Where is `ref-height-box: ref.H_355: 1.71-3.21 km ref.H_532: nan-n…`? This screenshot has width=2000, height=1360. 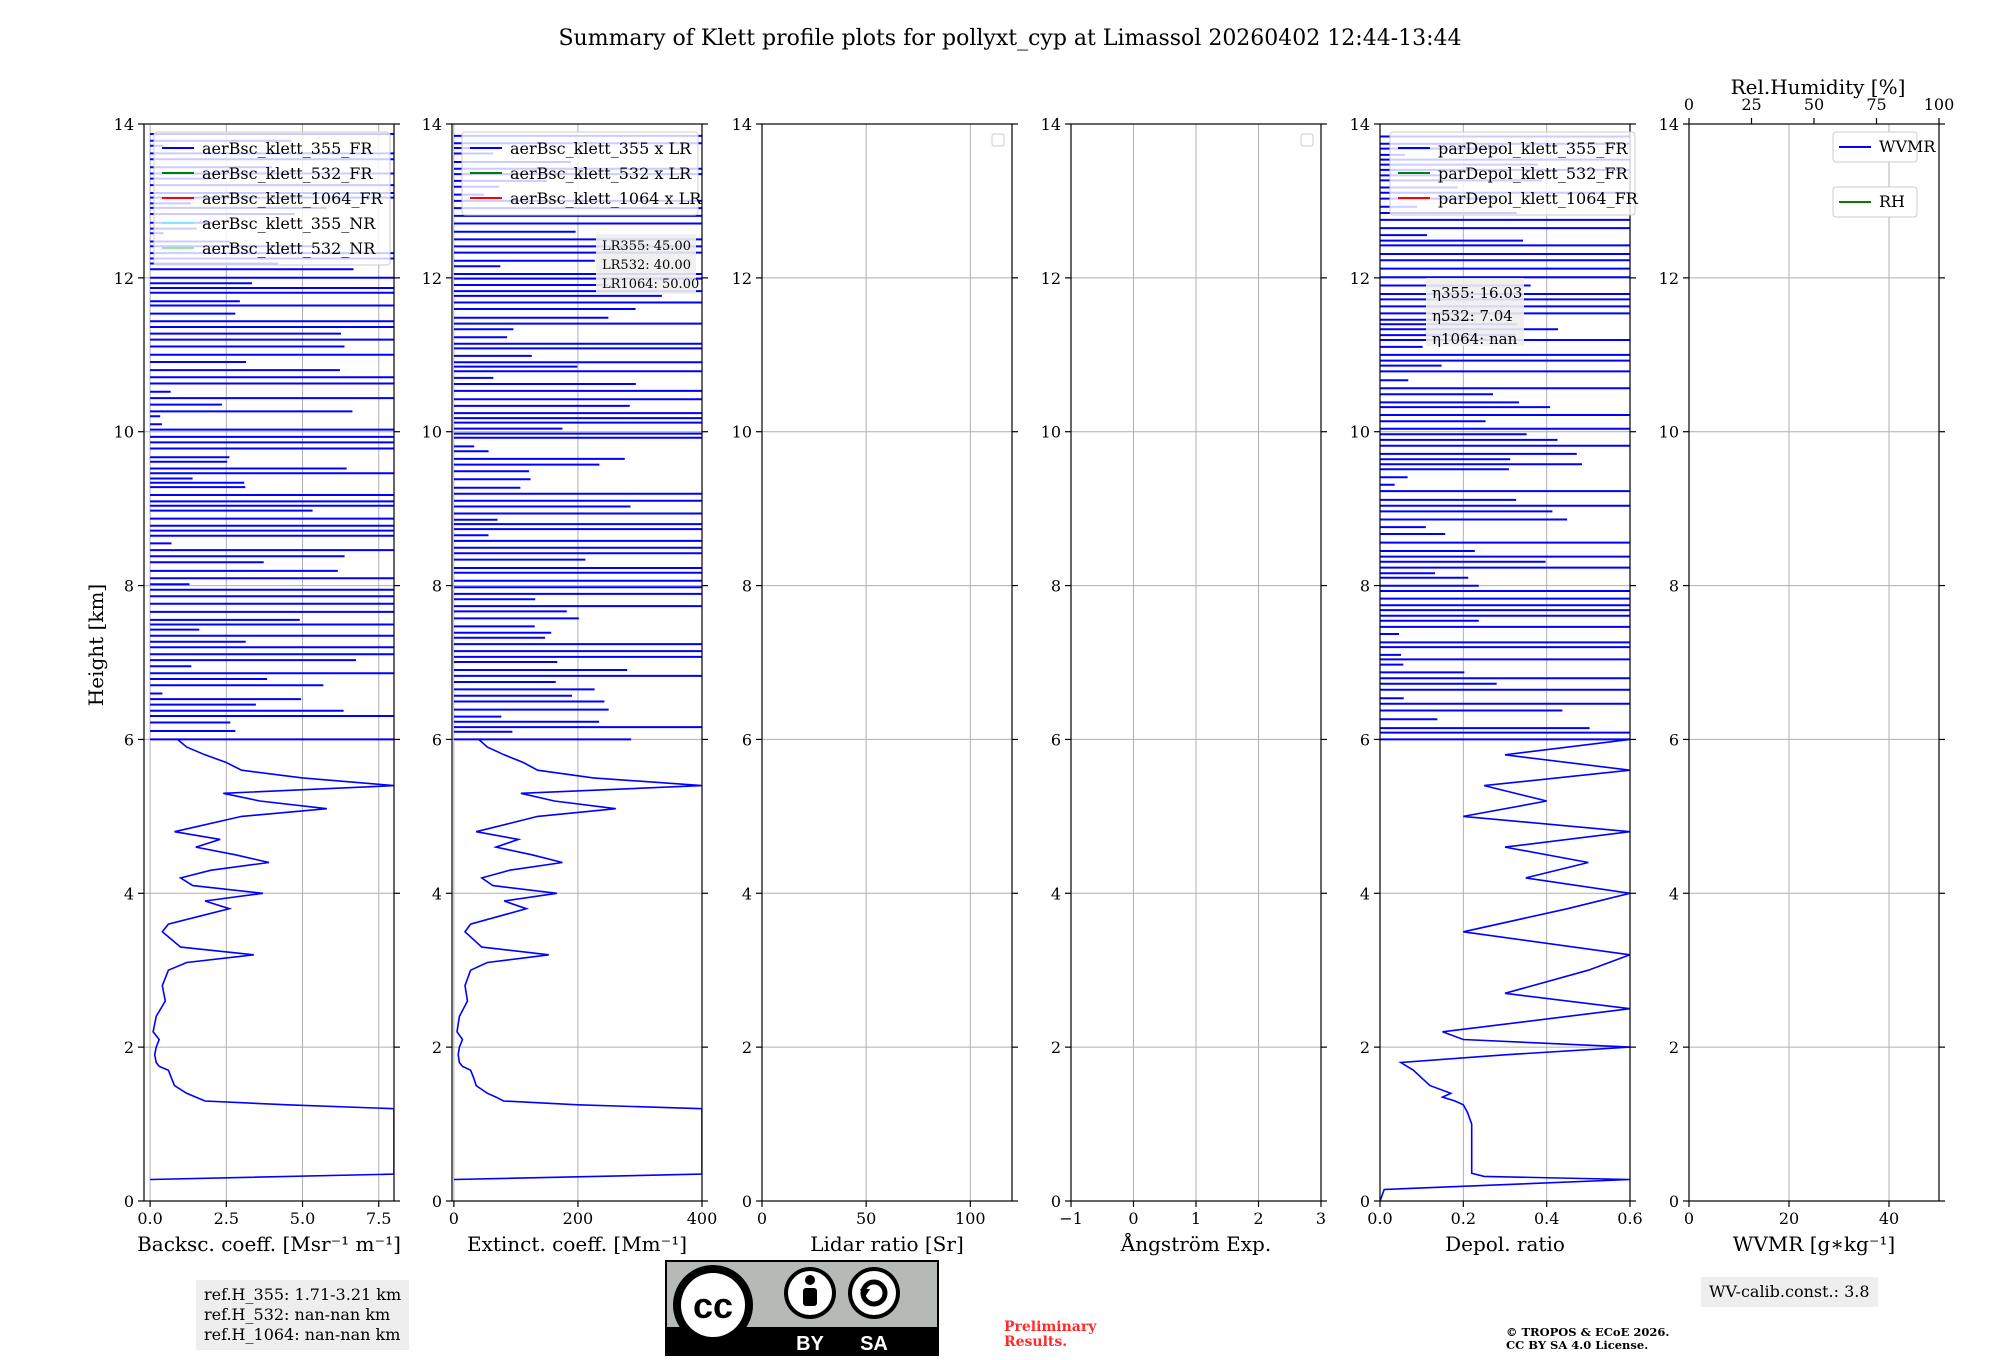 ref-height-box: ref.H_355: 1.71-3.21 km ref.H_532: nan-n… is located at coordinates (303, 1315).